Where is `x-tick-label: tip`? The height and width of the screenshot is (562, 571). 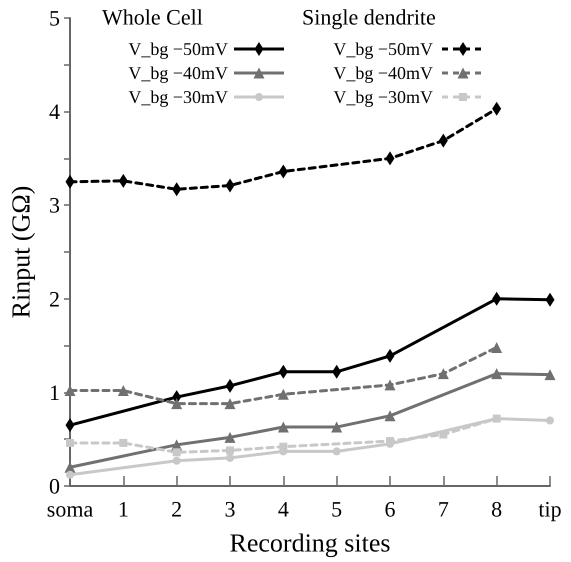 x-tick-label: tip is located at coordinates (550, 509).